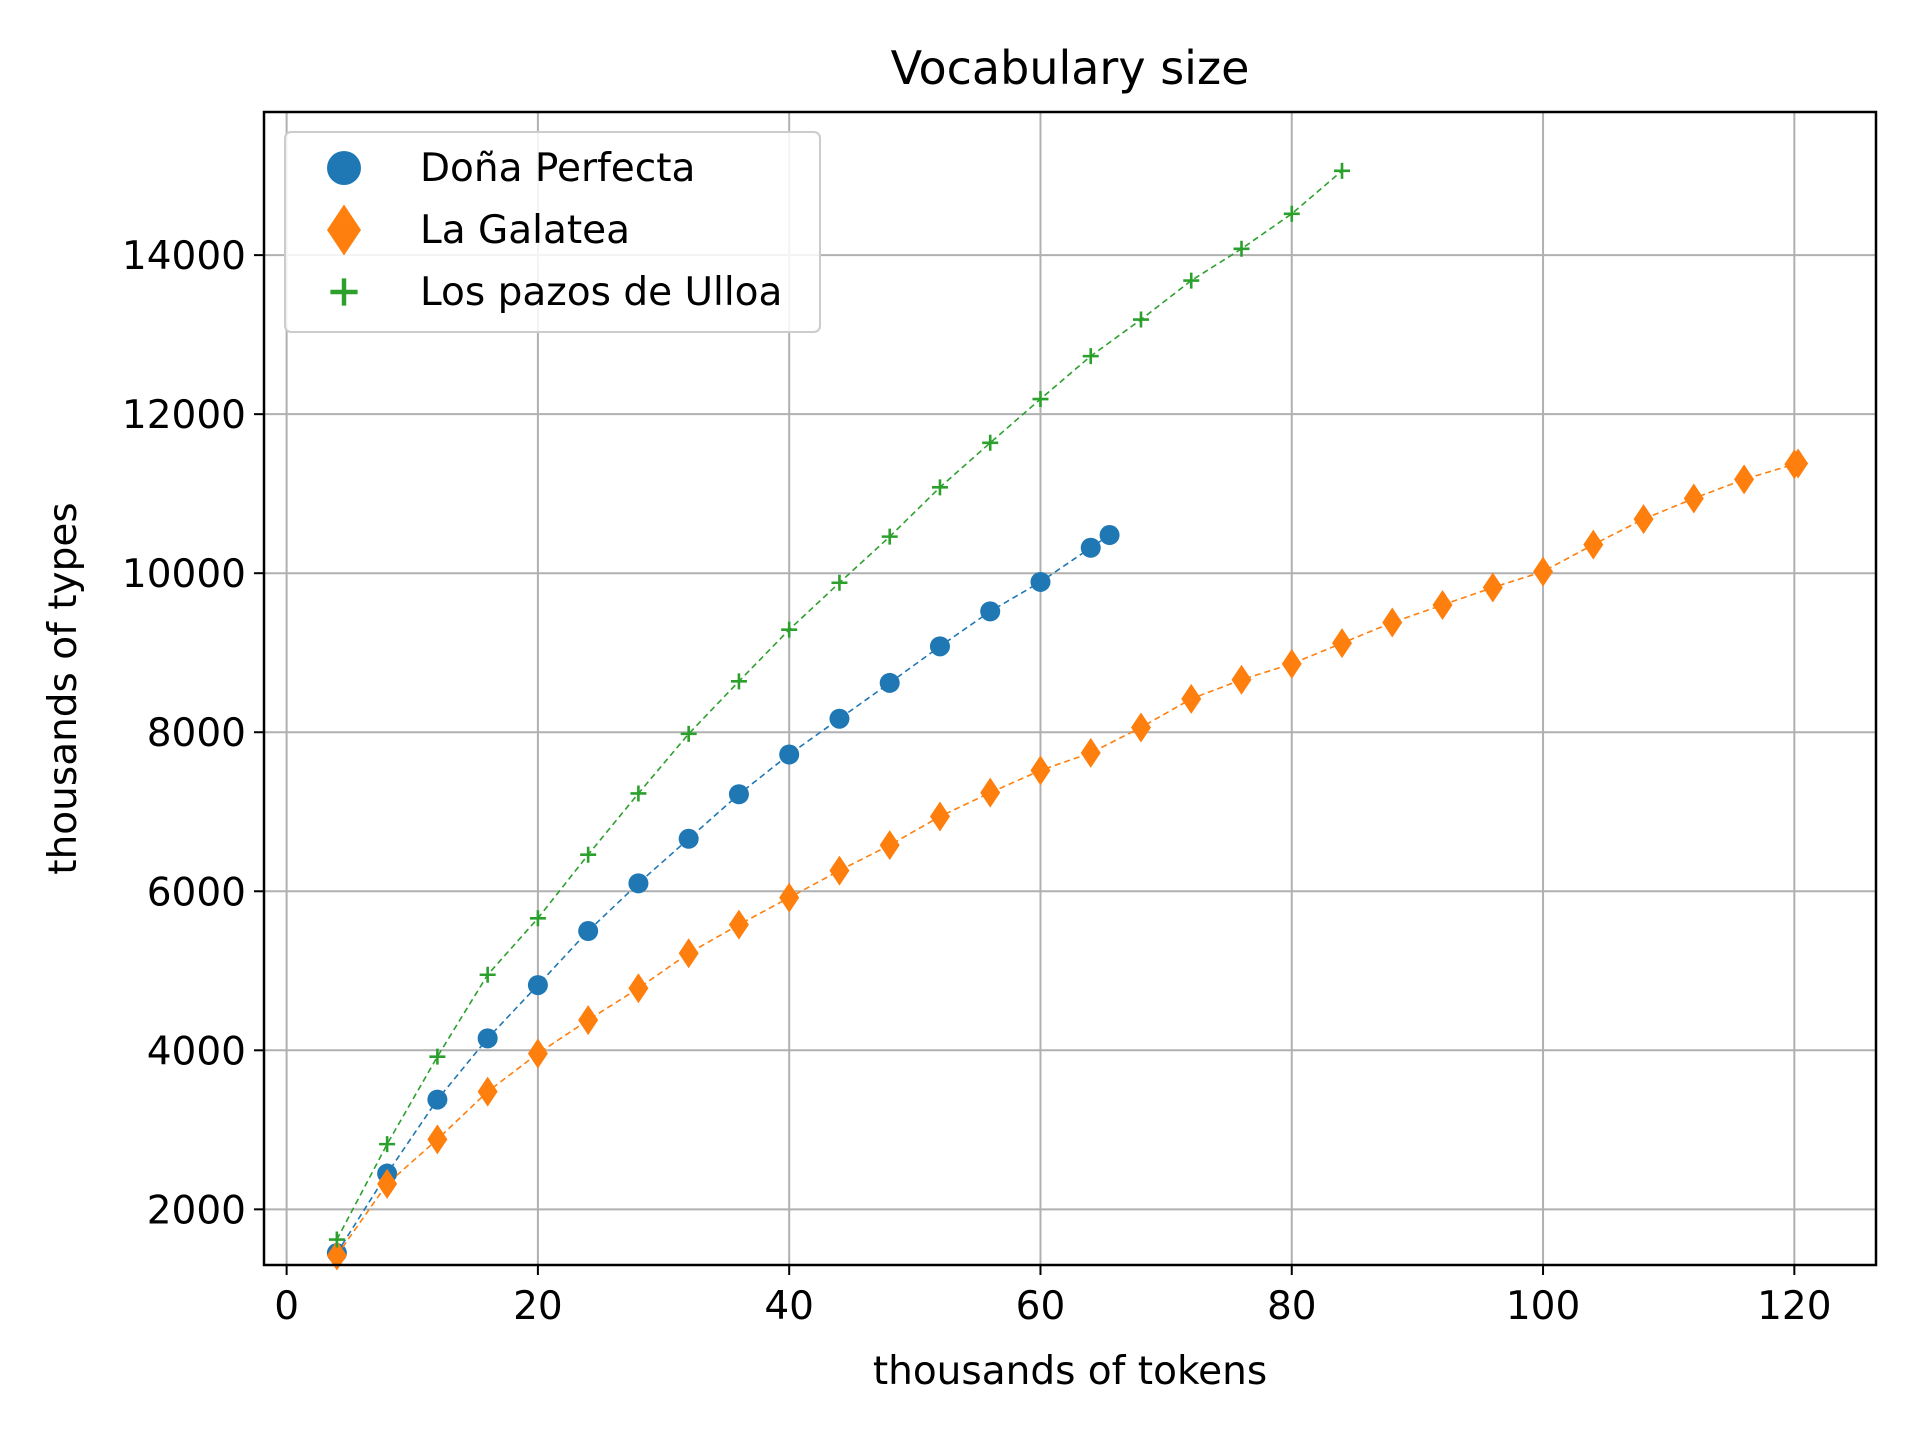 The height and width of the screenshot is (1440, 1920). Describe the element at coordinates (557, 168) in the screenshot. I see `legend-label: Doña Perfecta` at that location.